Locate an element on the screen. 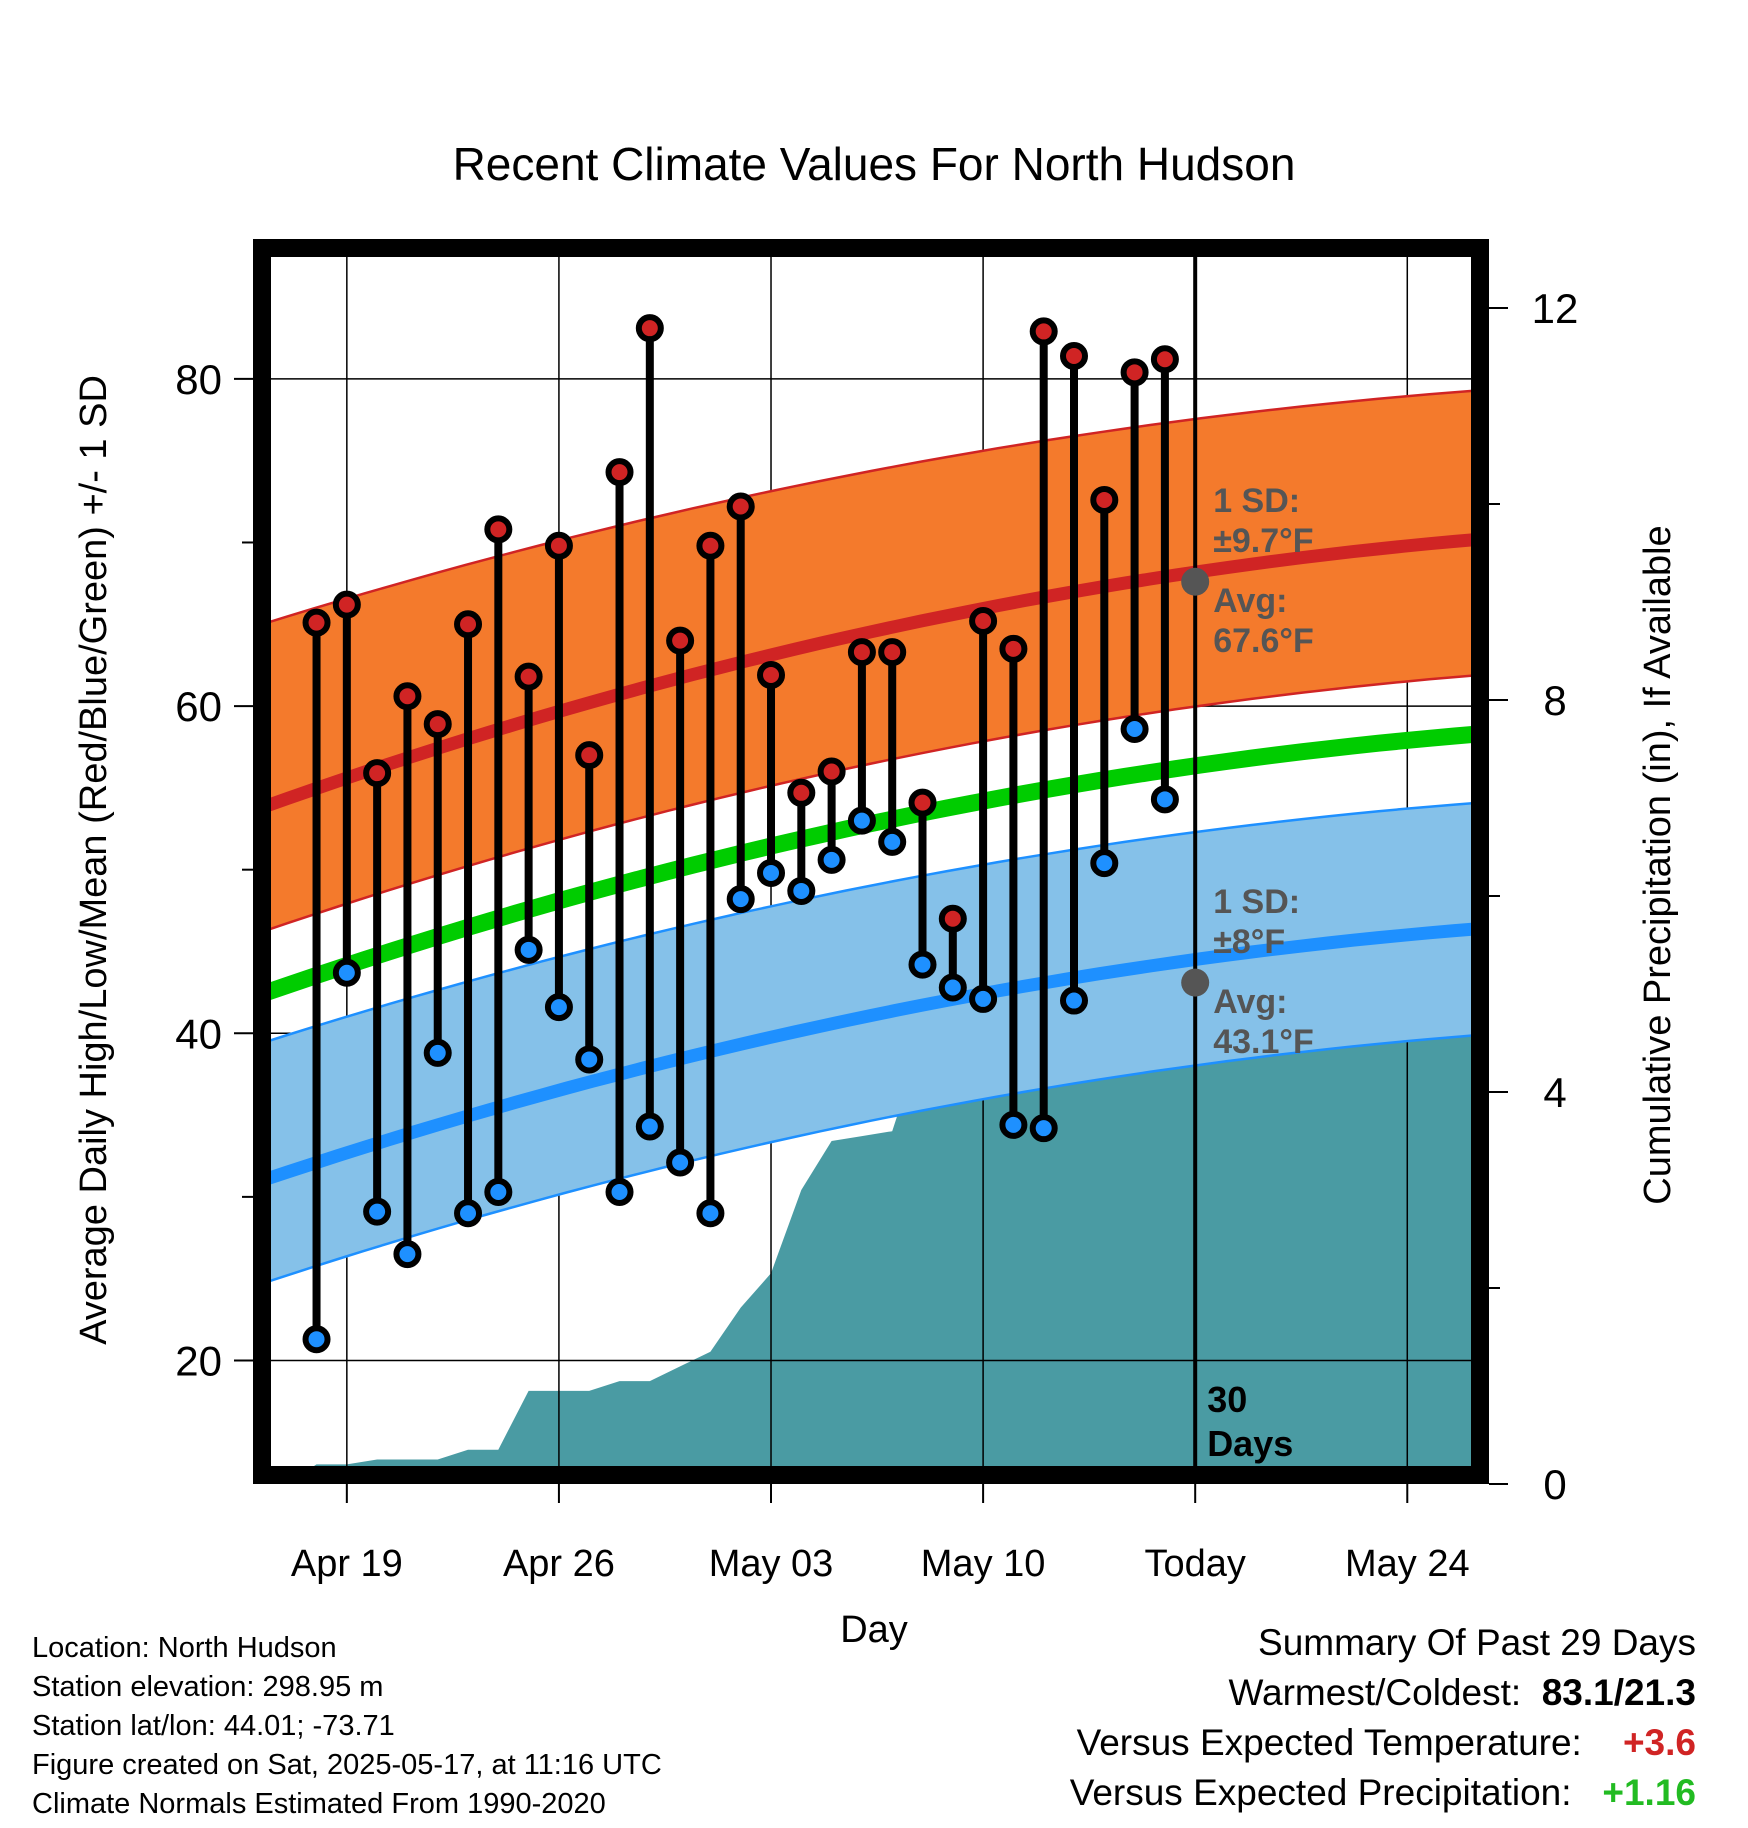 This screenshot has height=1828, width=1748. low-avg-marker is located at coordinates (1195, 982).